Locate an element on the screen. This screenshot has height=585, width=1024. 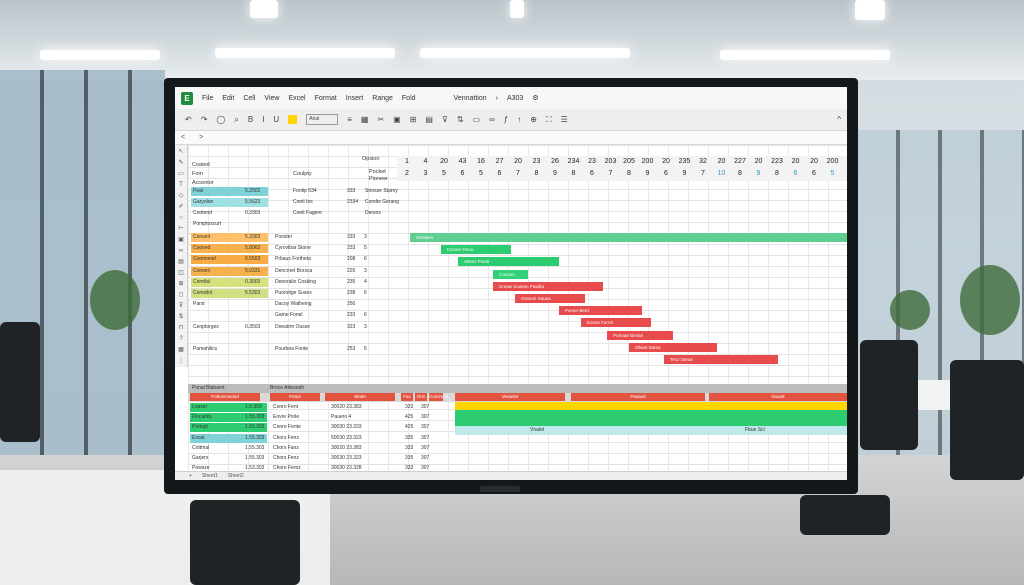
cut-icon: ✂ is located at coordinates (381, 119).